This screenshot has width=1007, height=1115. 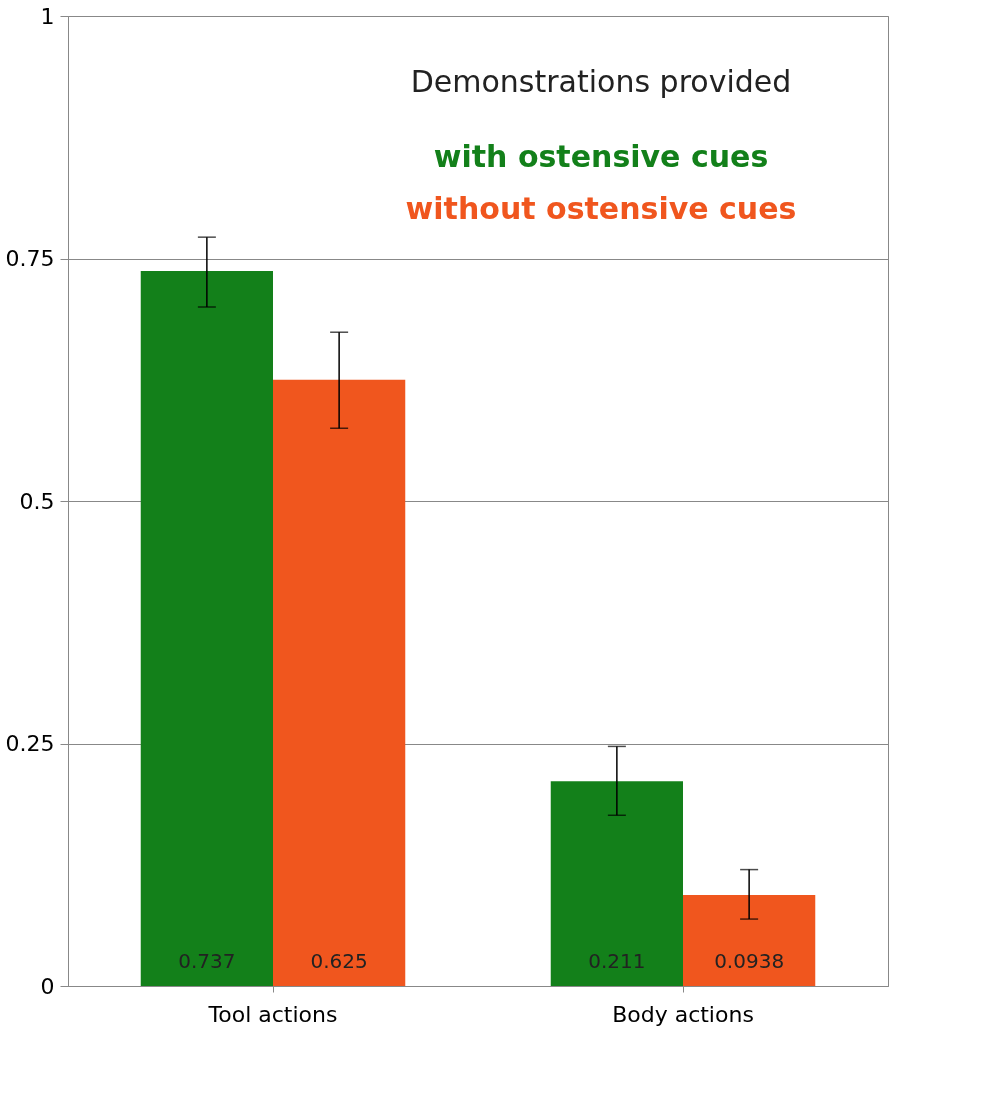 What do you see at coordinates (749, 961) in the screenshot?
I see `data-label: 0.0938` at bounding box center [749, 961].